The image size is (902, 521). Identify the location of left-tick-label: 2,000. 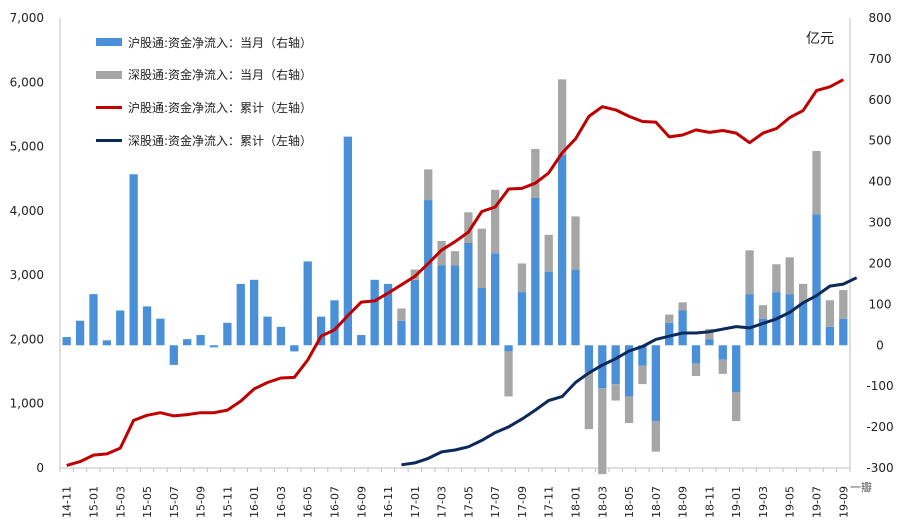
(27, 339).